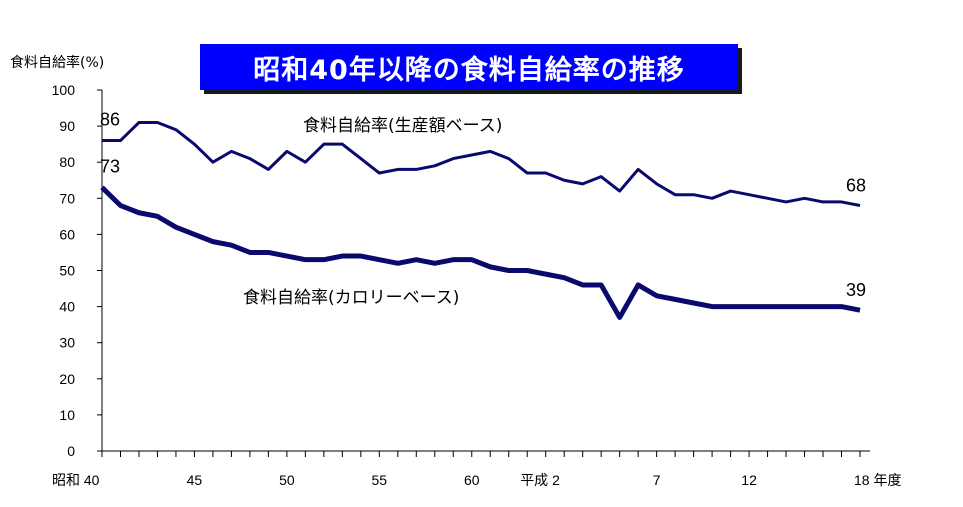 Image resolution: width=963 pixels, height=507 pixels. What do you see at coordinates (67, 234) in the screenshot?
I see `y-tick-label: 60` at bounding box center [67, 234].